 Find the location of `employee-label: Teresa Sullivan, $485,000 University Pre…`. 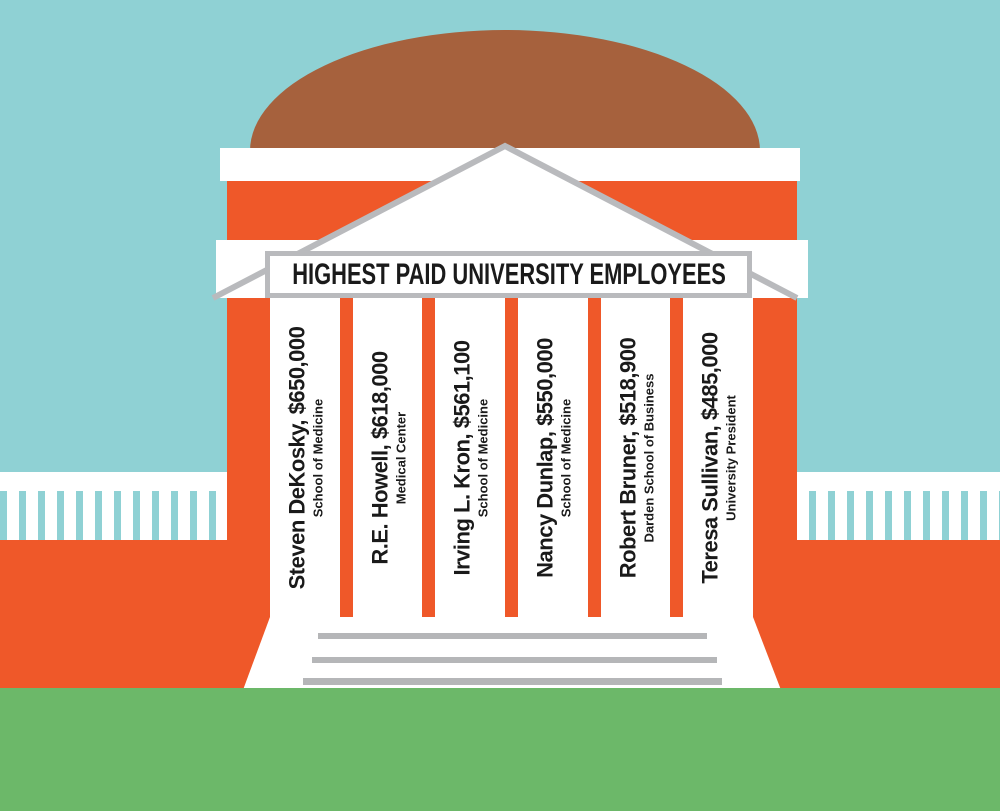

employee-label: Teresa Sullivan, $485,000 University Pre… is located at coordinates (718, 457).